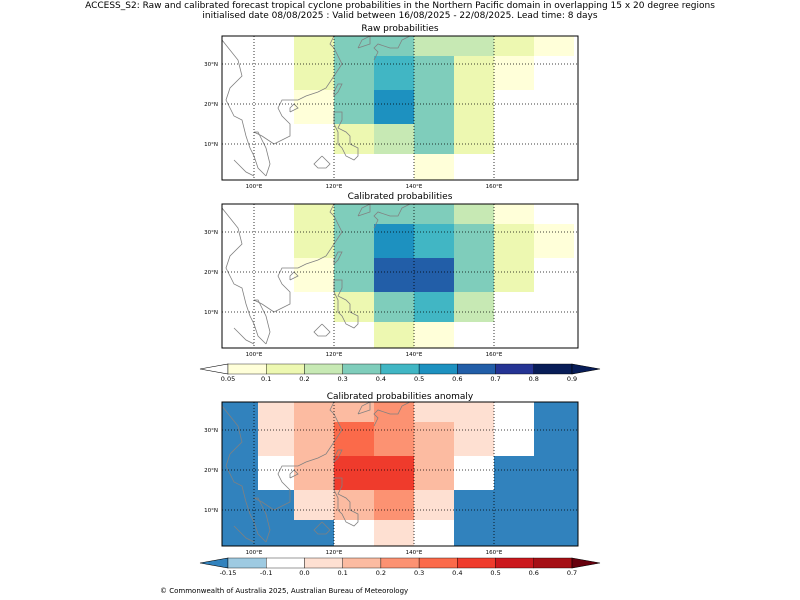  What do you see at coordinates (314, 107) in the screenshot?
I see `map-0-cell-r2-c0` at bounding box center [314, 107].